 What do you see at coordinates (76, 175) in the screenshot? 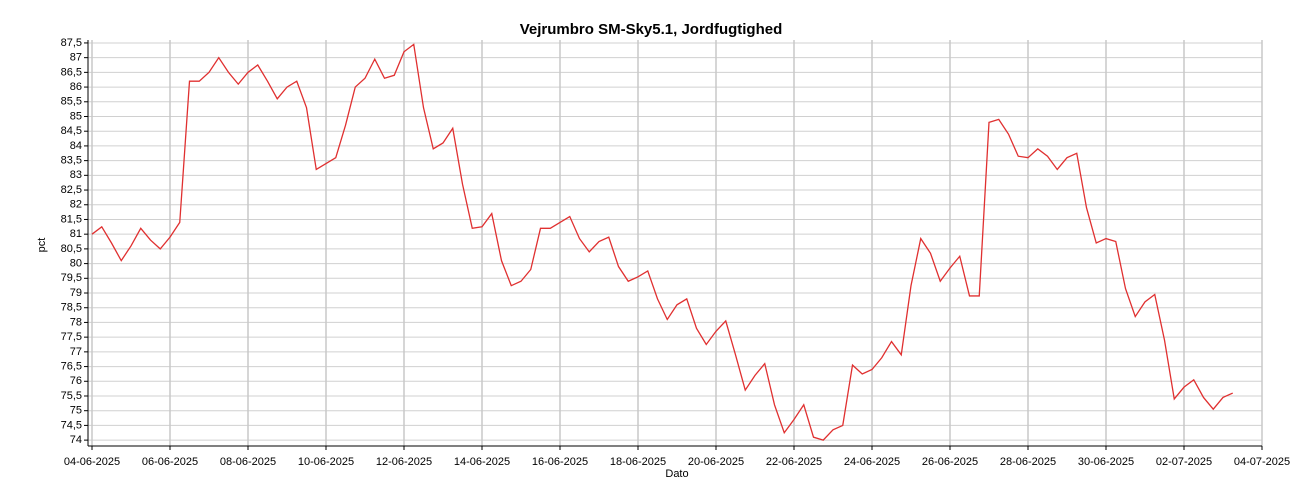
I see `y-tick-label: 83` at bounding box center [76, 175].